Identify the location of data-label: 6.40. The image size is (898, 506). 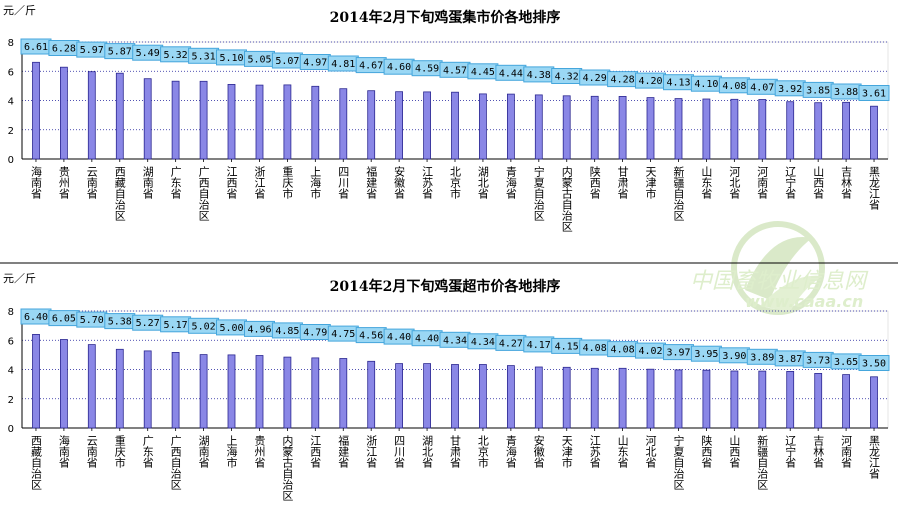
(36, 317).